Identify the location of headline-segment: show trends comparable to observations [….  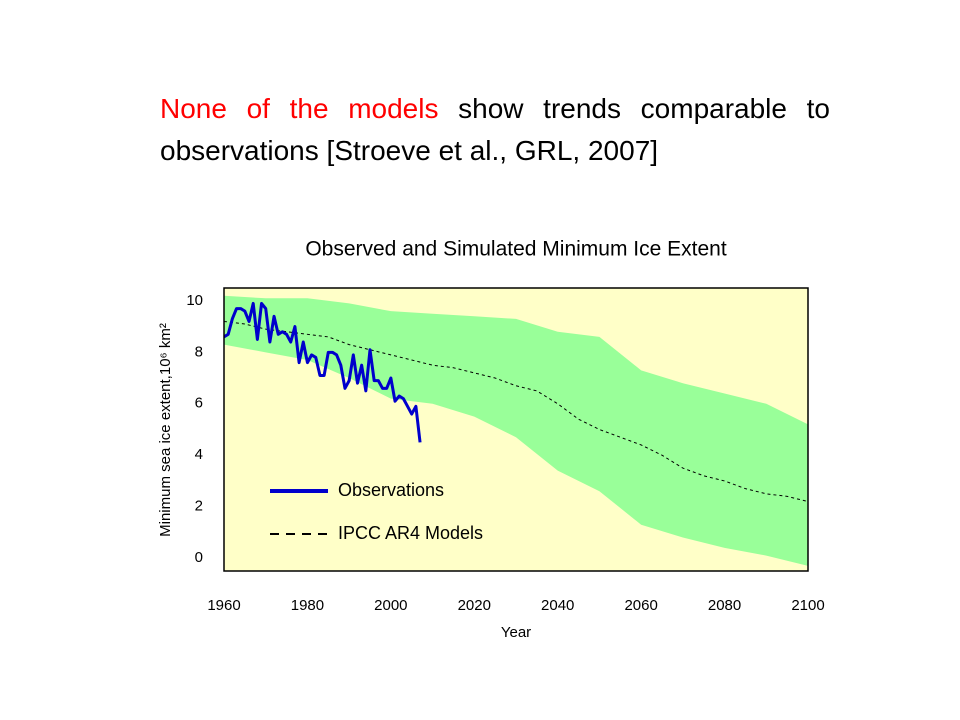
(495, 129).